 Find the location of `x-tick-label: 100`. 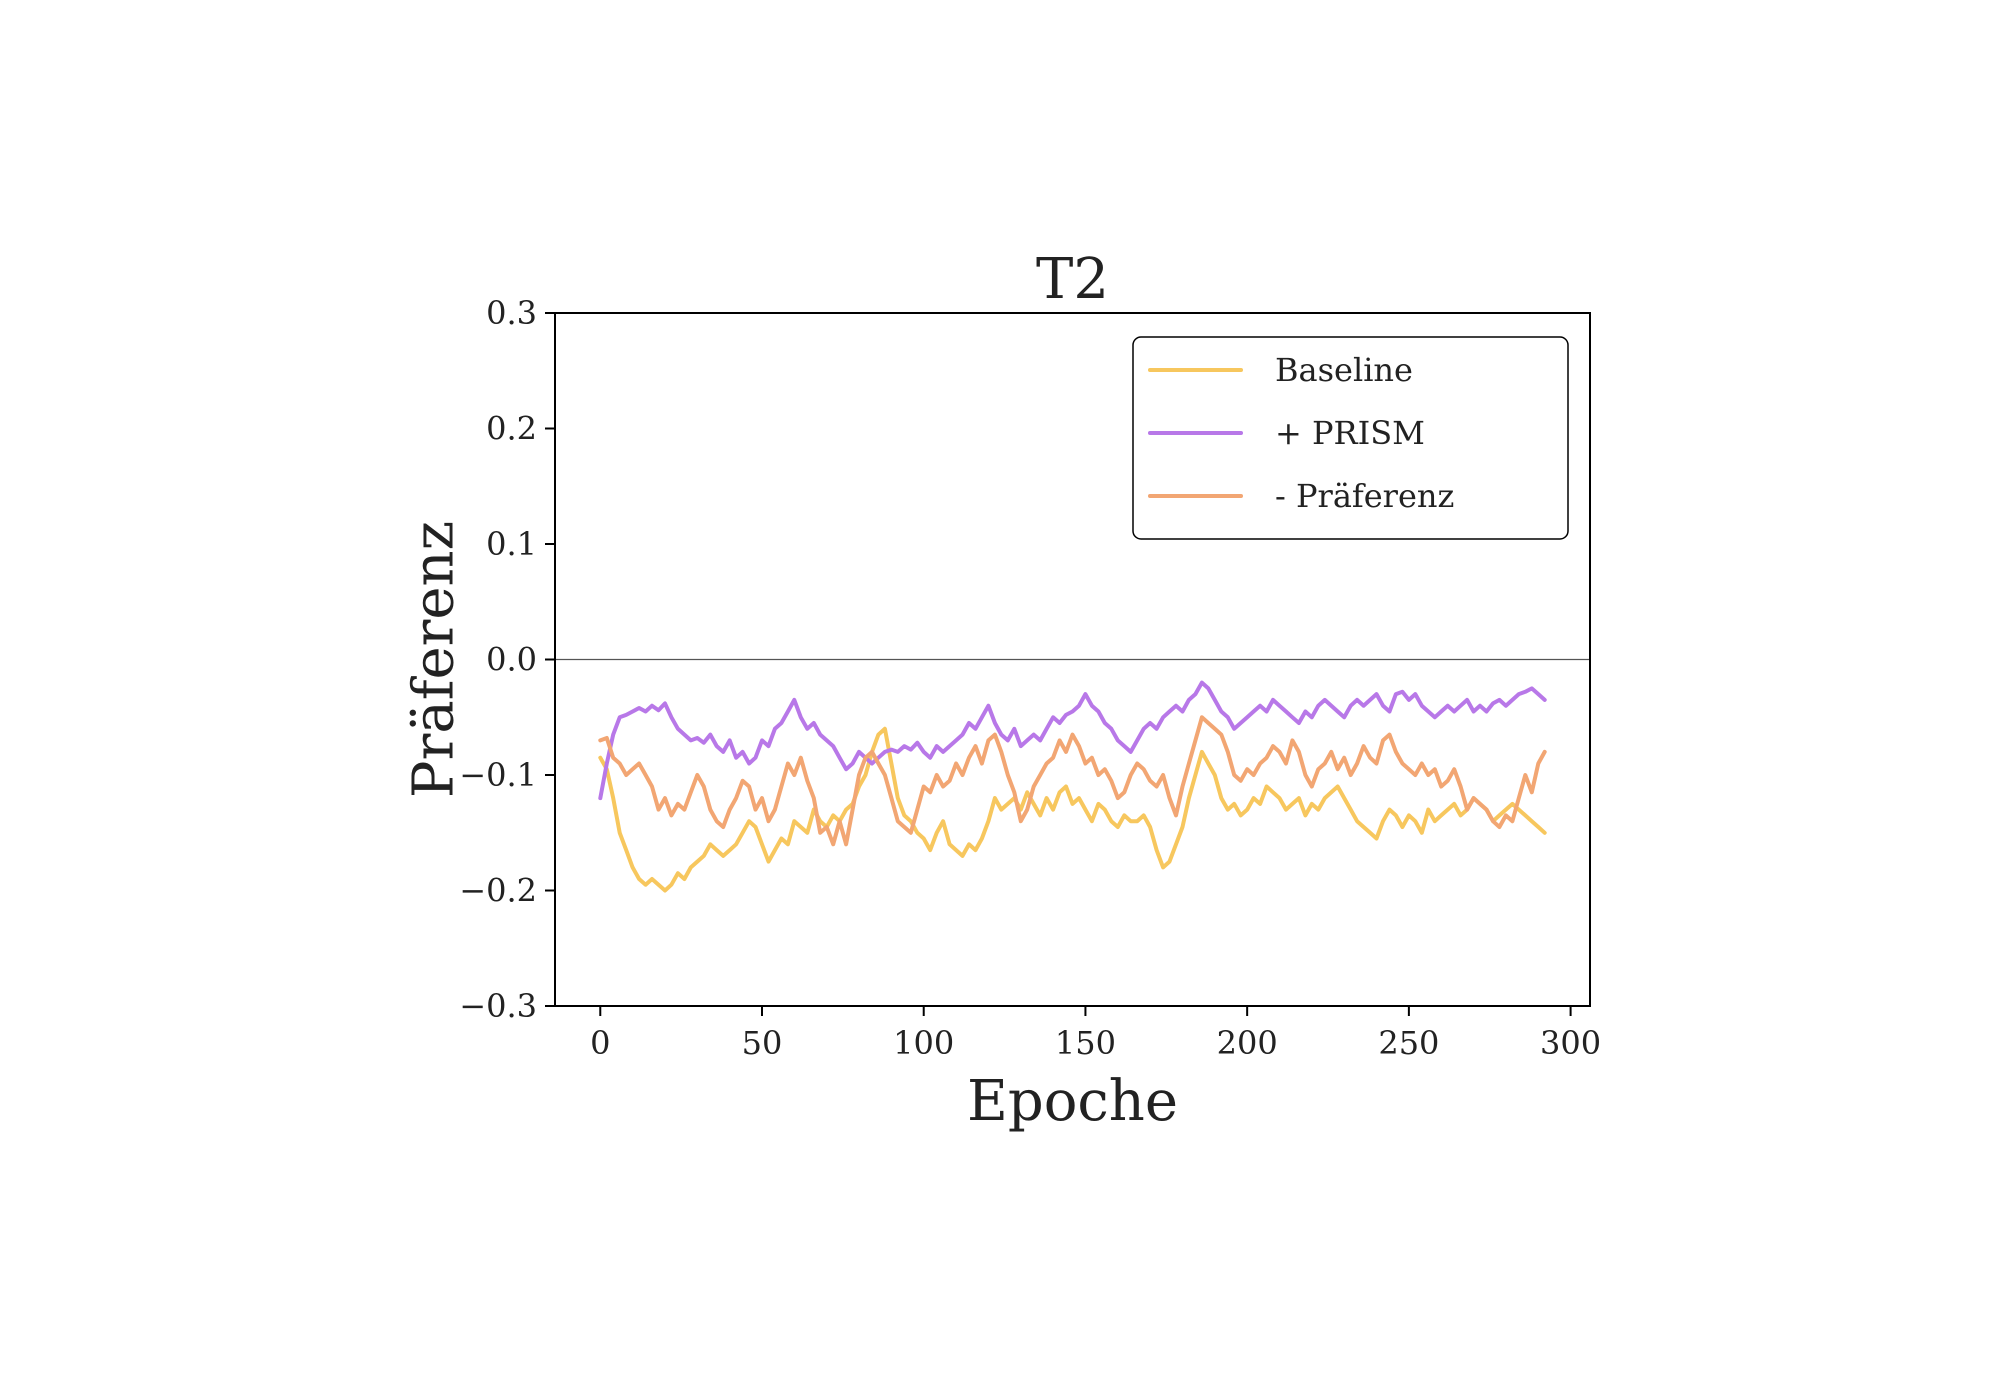

x-tick-label: 100 is located at coordinates (923, 1043).